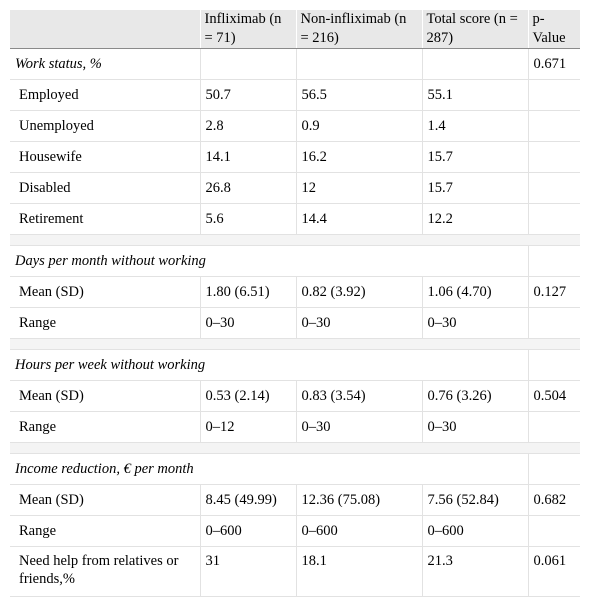 The image size is (590, 603). Describe the element at coordinates (247, 531) in the screenshot. I see `infliximab-cell: 0–600` at that location.